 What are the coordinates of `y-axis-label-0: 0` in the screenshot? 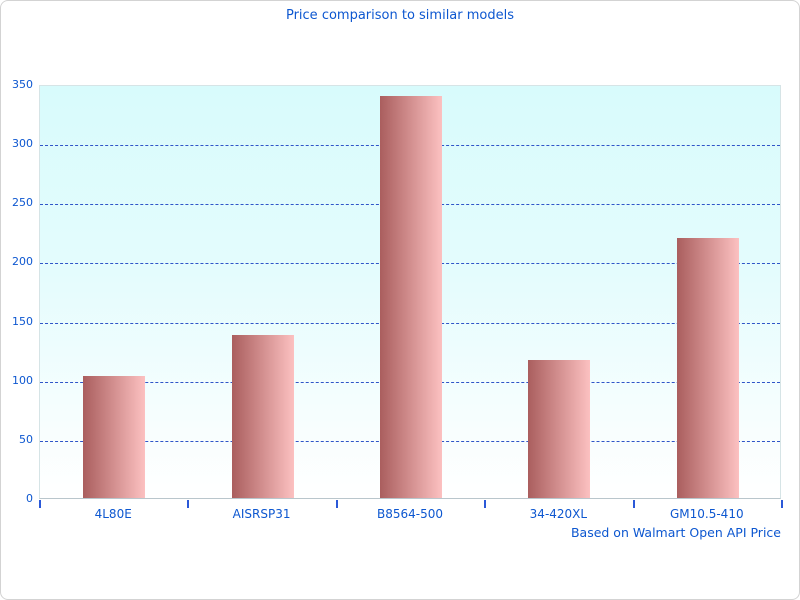 It's located at (29, 498).